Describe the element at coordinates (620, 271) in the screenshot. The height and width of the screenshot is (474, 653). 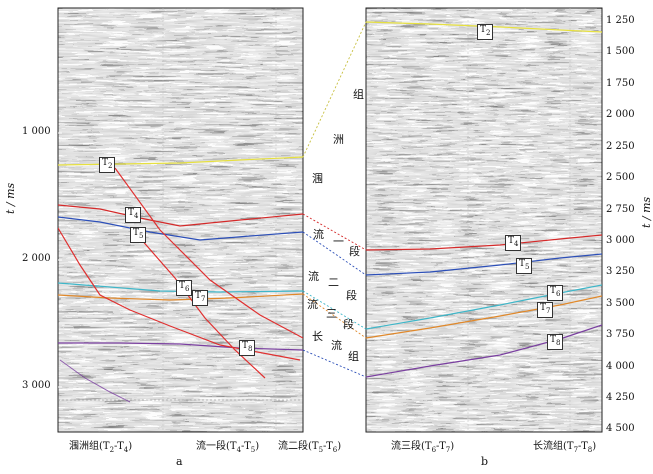
I see `tick-label: 3 250` at that location.